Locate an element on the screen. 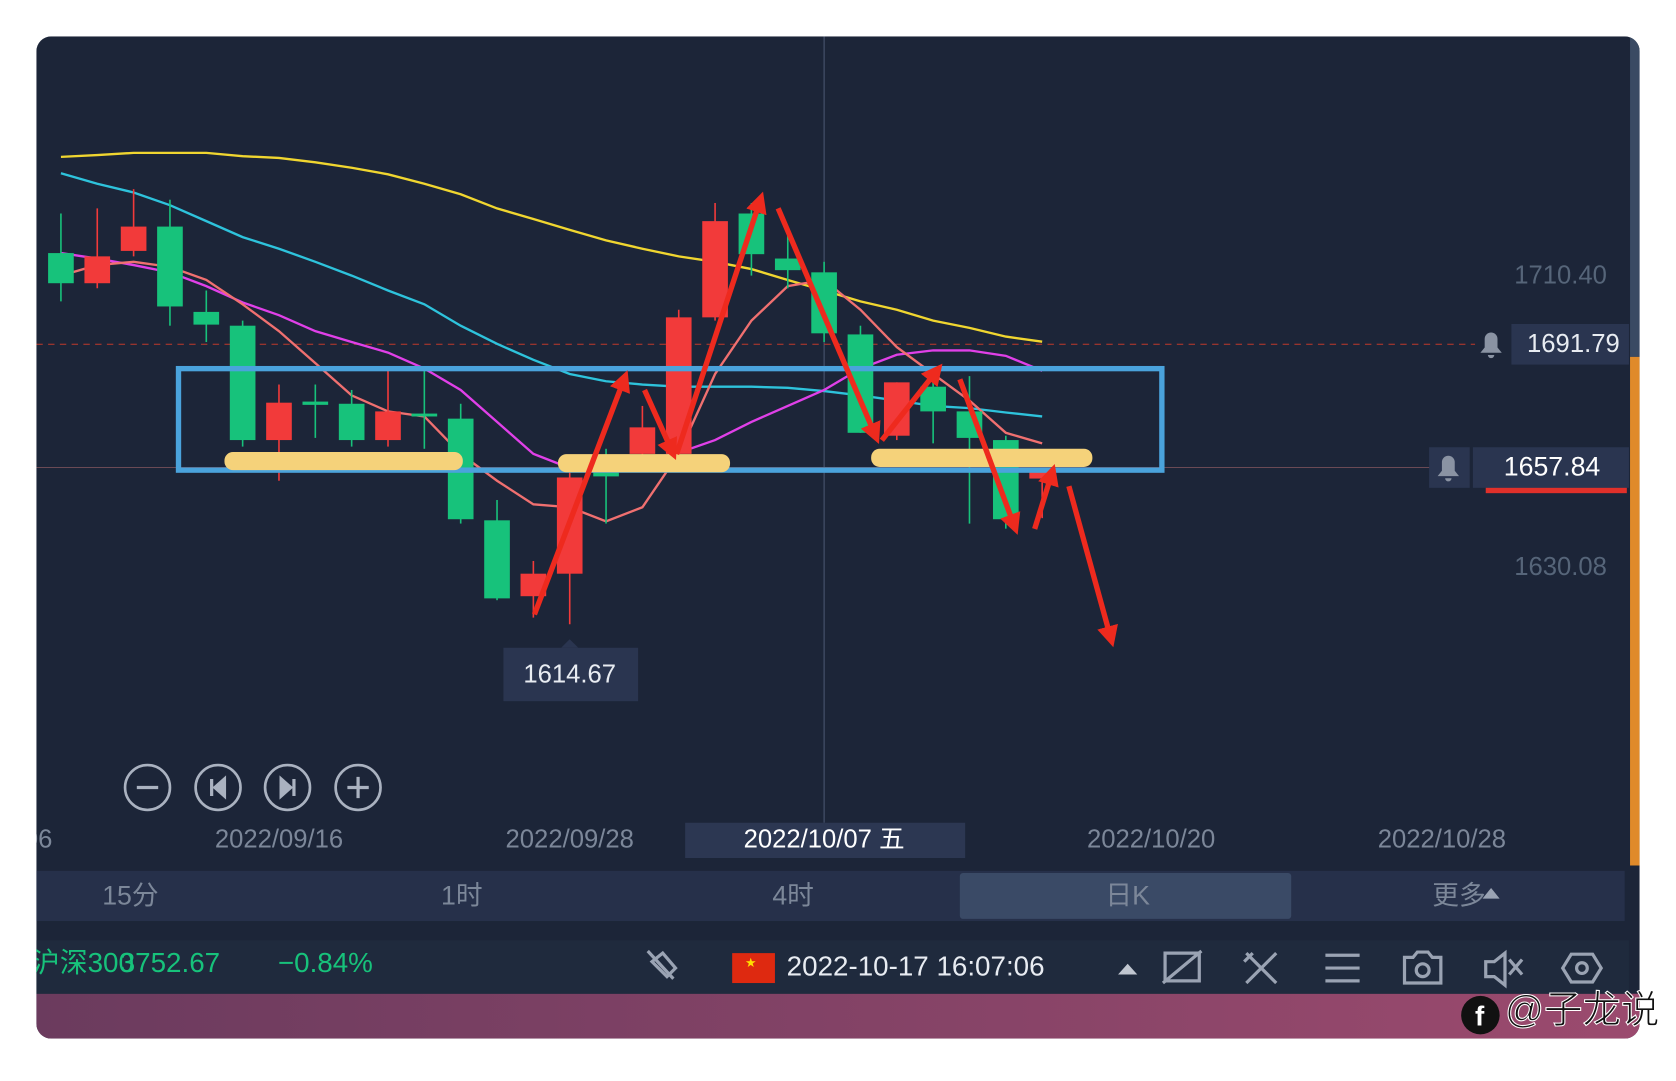 Image resolution: width=1676 pixels, height=1081 pixels. flag is located at coordinates (753, 968).